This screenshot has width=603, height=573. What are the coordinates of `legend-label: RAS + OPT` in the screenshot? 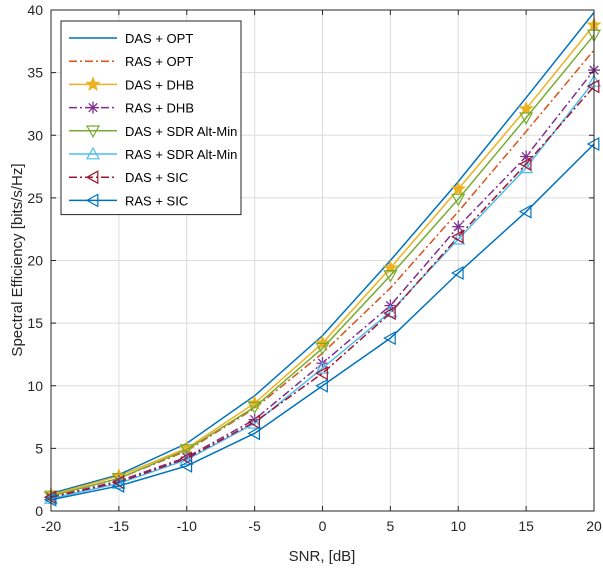 It's located at (159, 61).